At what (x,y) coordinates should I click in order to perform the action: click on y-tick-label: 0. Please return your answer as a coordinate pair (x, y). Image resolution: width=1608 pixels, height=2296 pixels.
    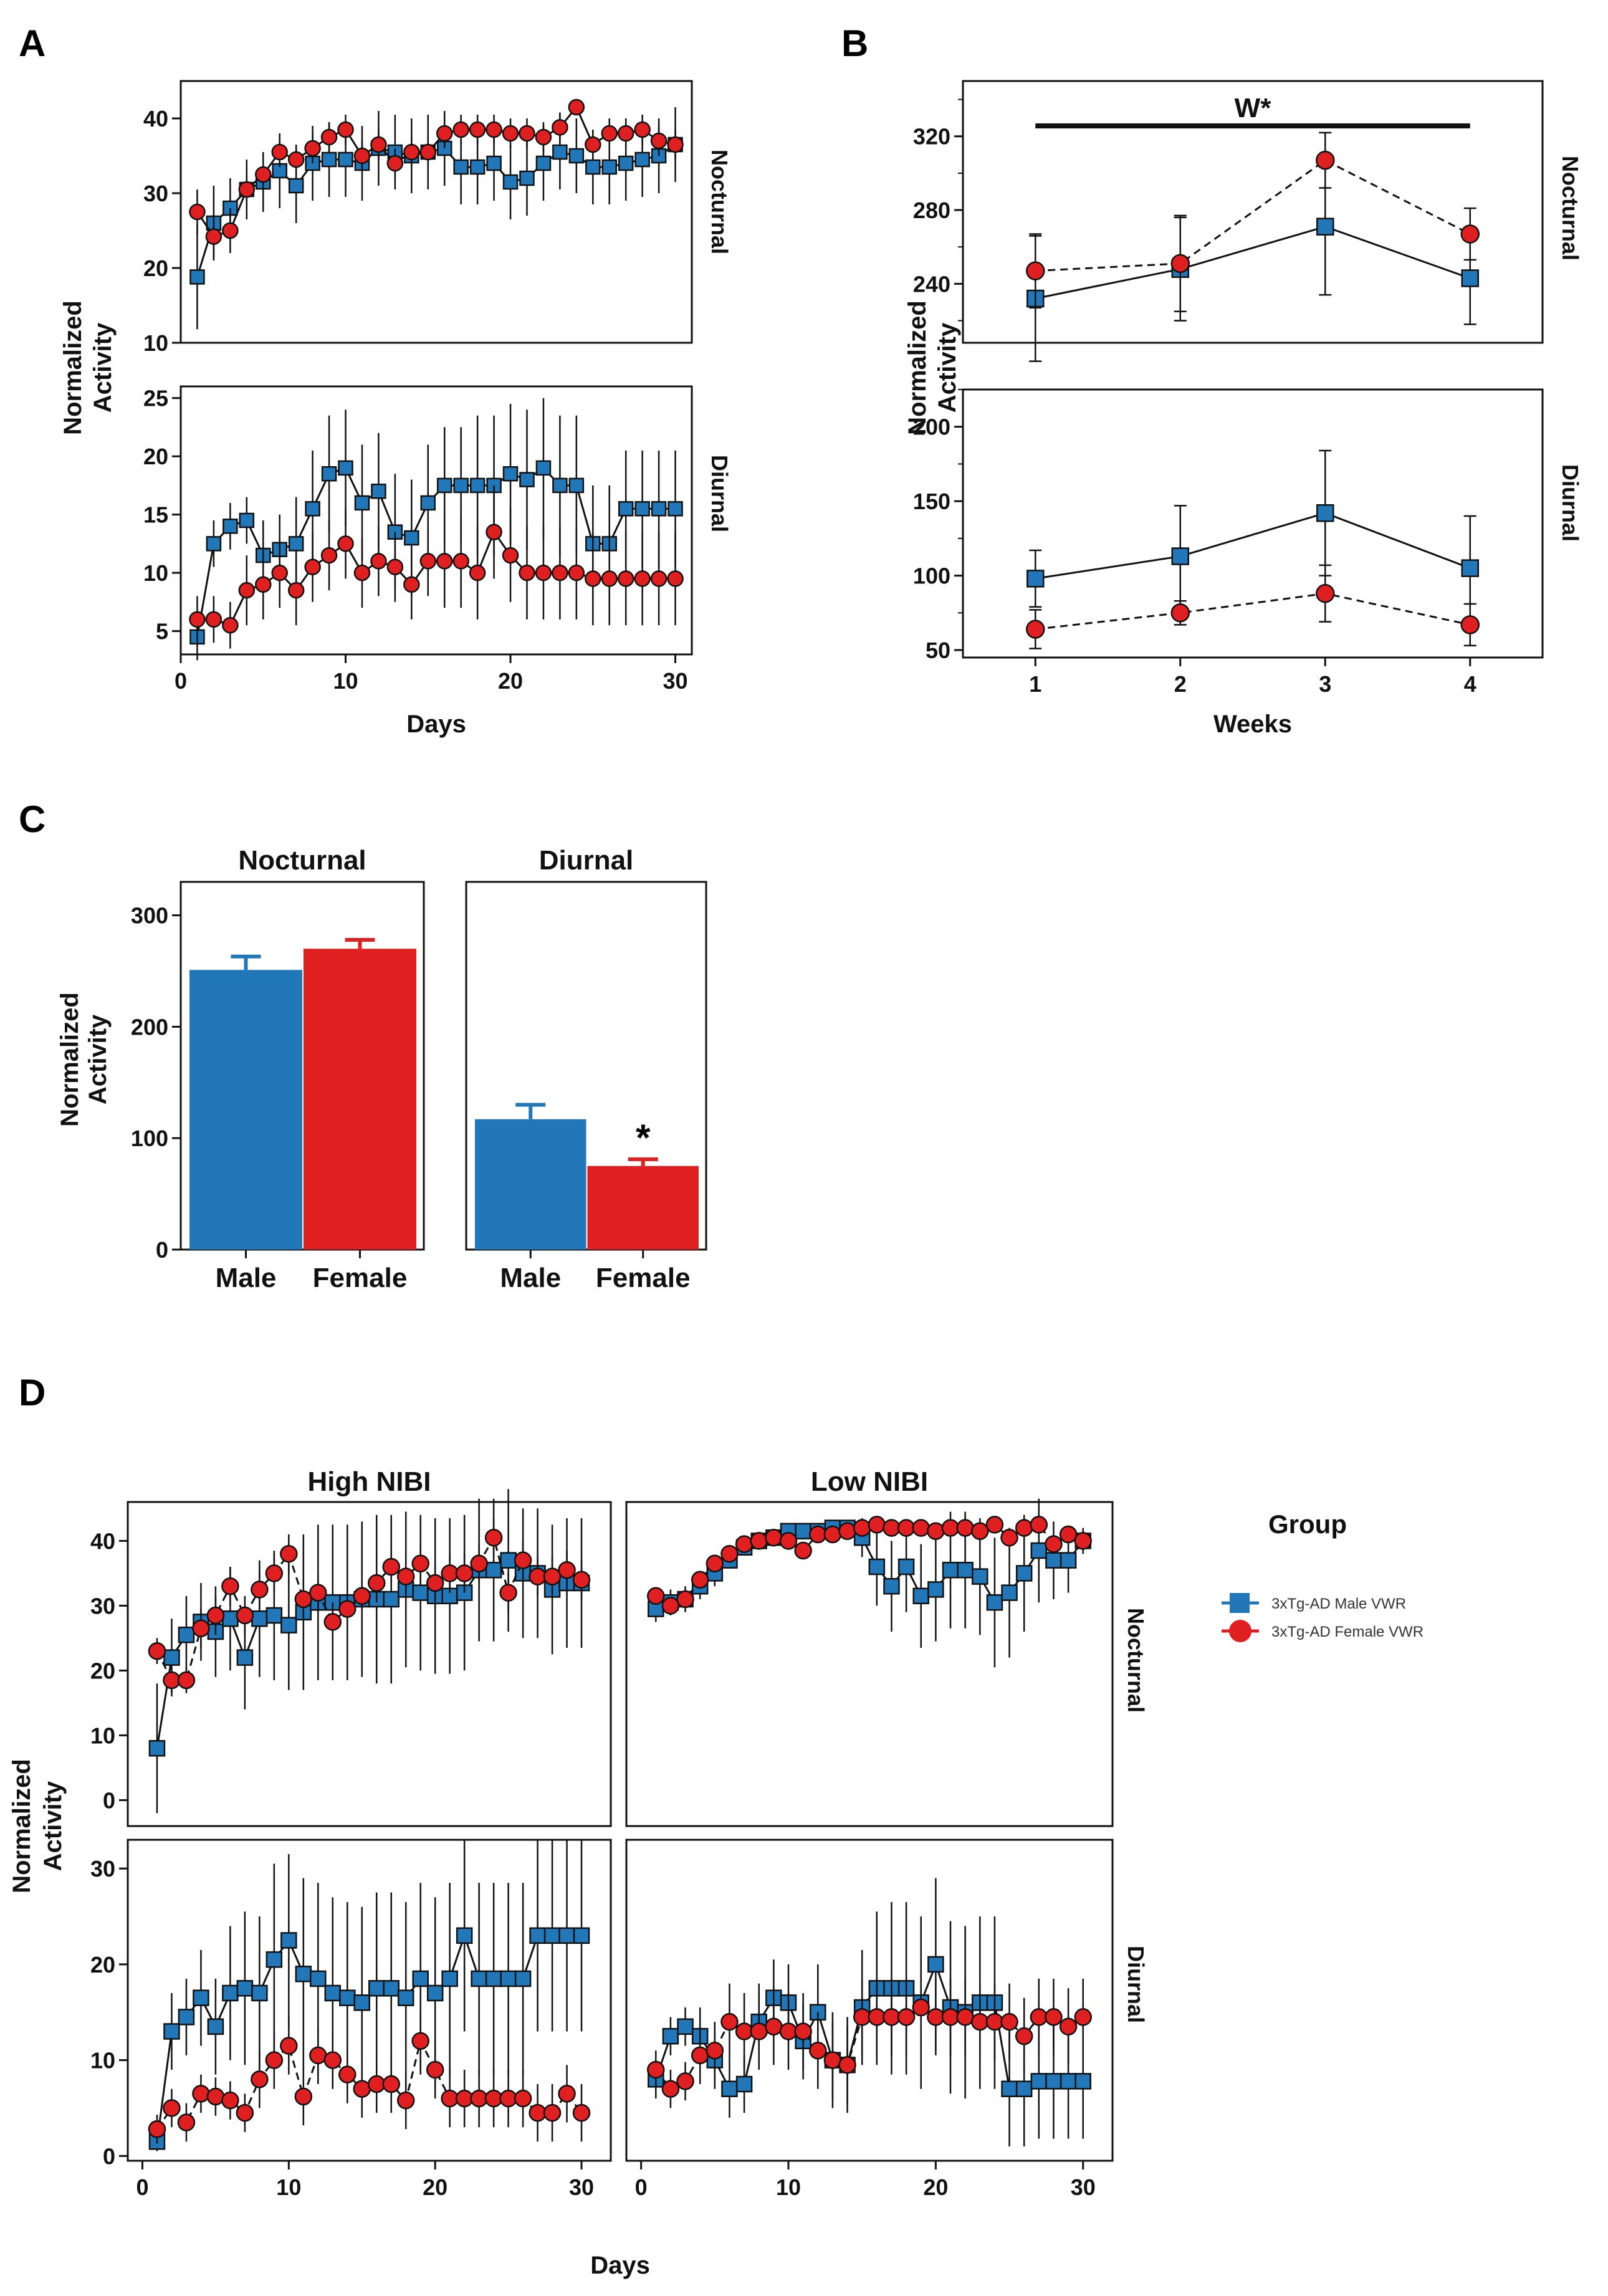
    Looking at the image, I should click on (109, 1800).